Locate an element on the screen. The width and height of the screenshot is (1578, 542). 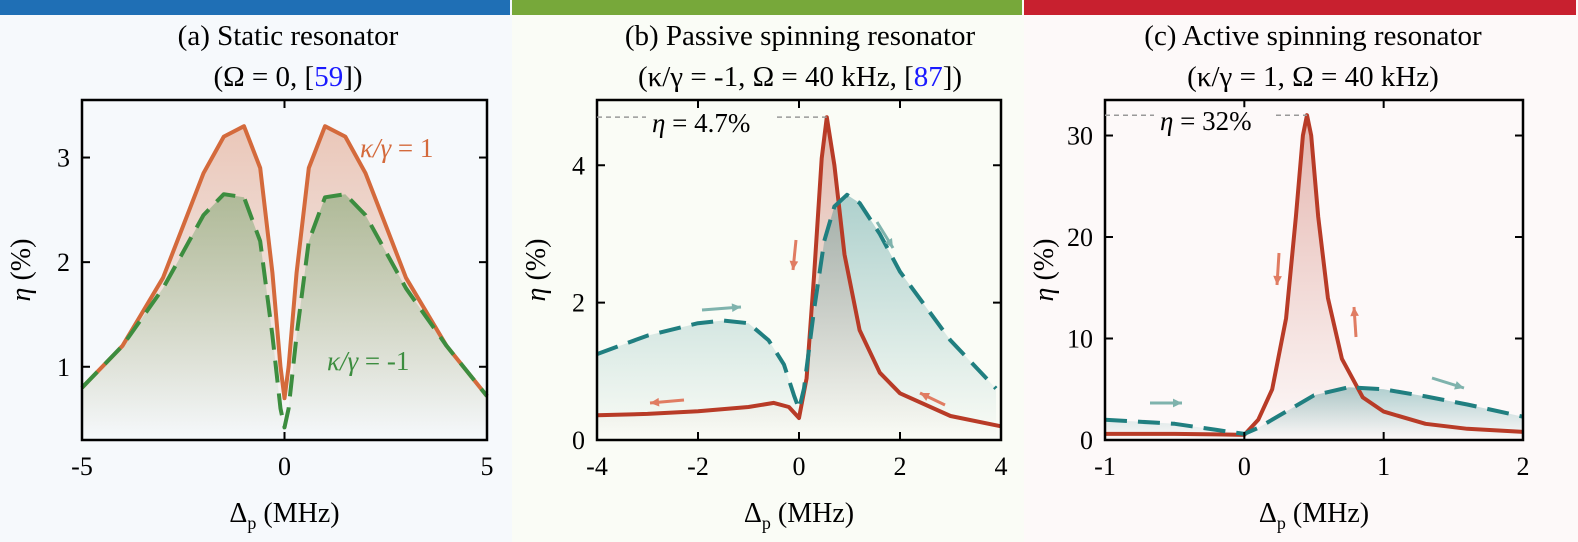
x-tick-label: 1 is located at coordinates (1383, 466).